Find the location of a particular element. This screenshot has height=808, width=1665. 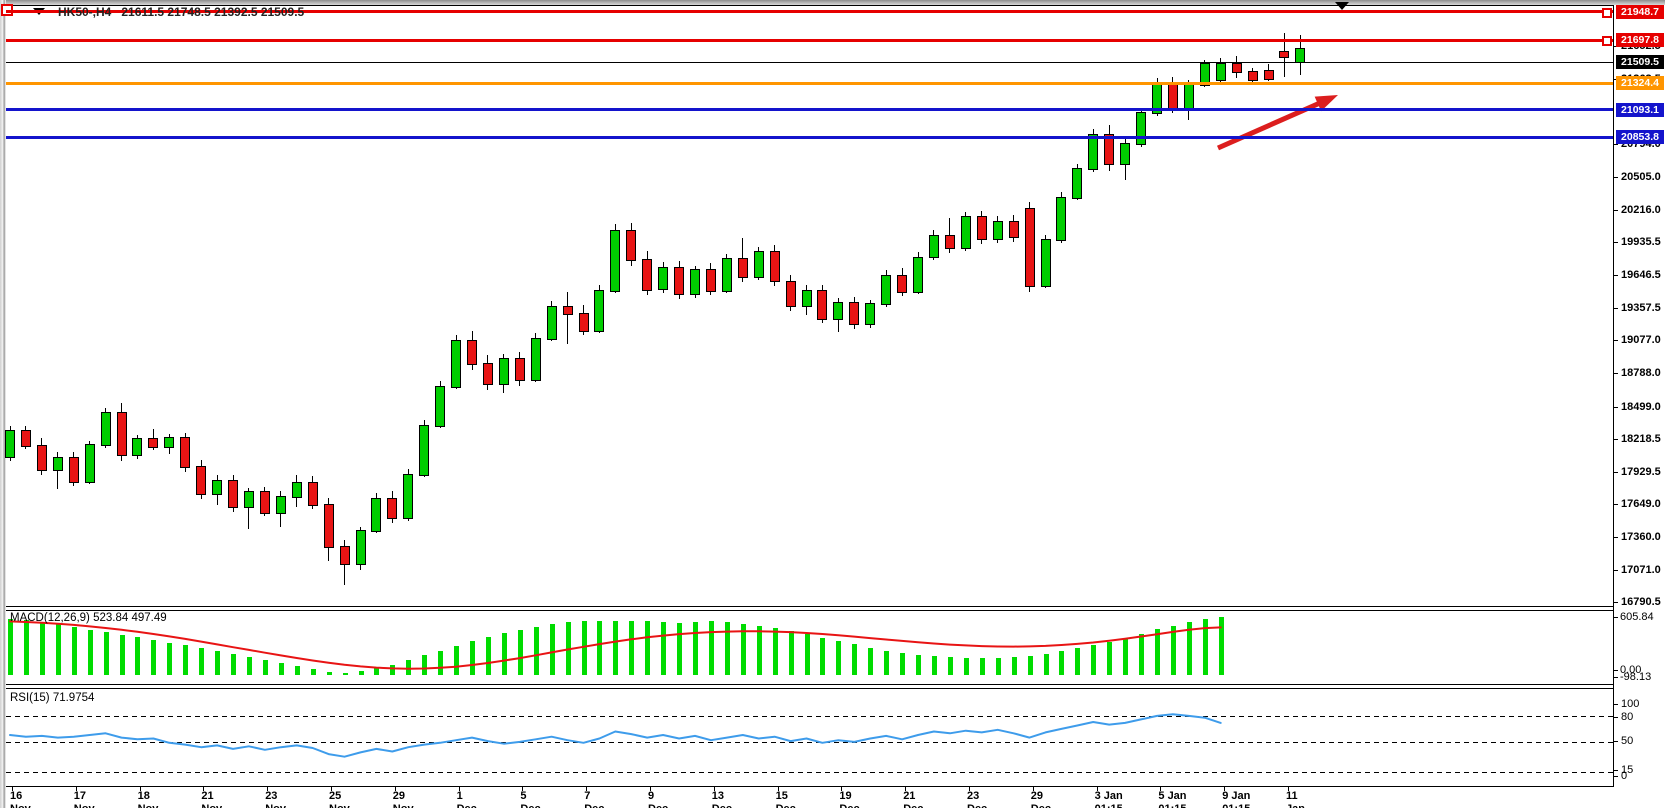

time-axis-label: 11 Jan 01:15 is located at coordinates (1295, 799).